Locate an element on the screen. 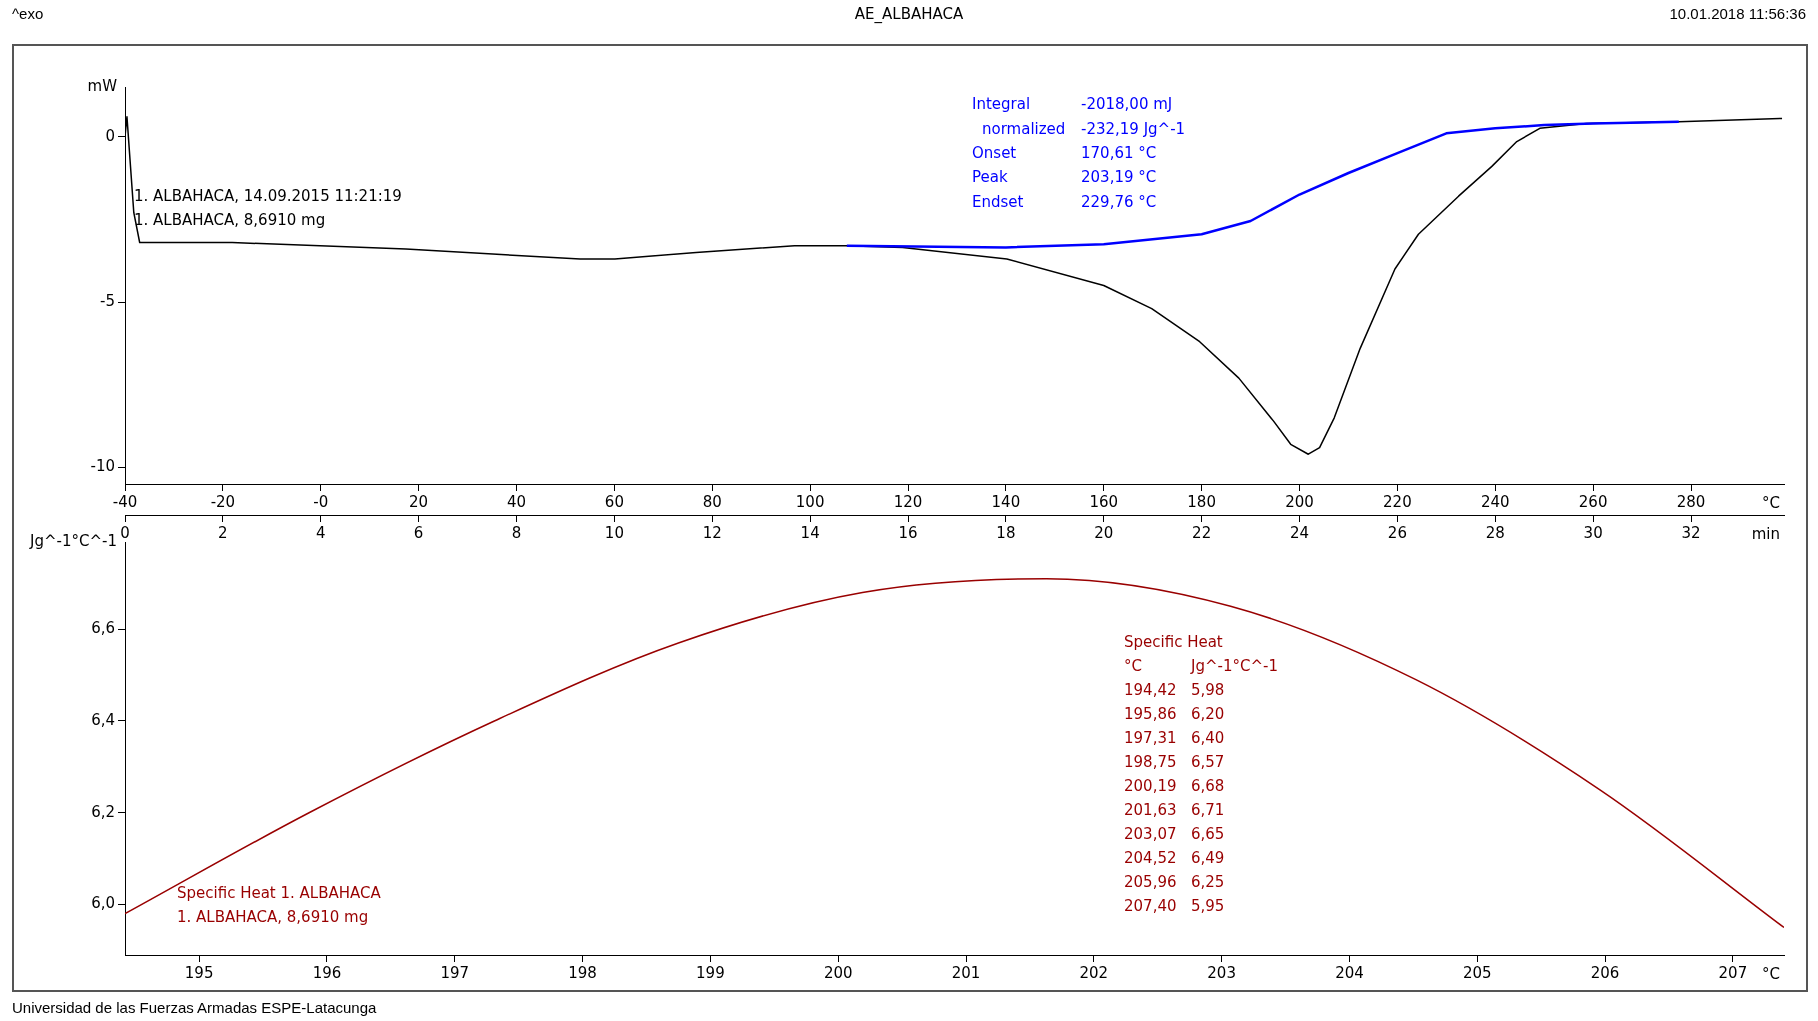  x-tick-label: 205 is located at coordinates (1477, 972).